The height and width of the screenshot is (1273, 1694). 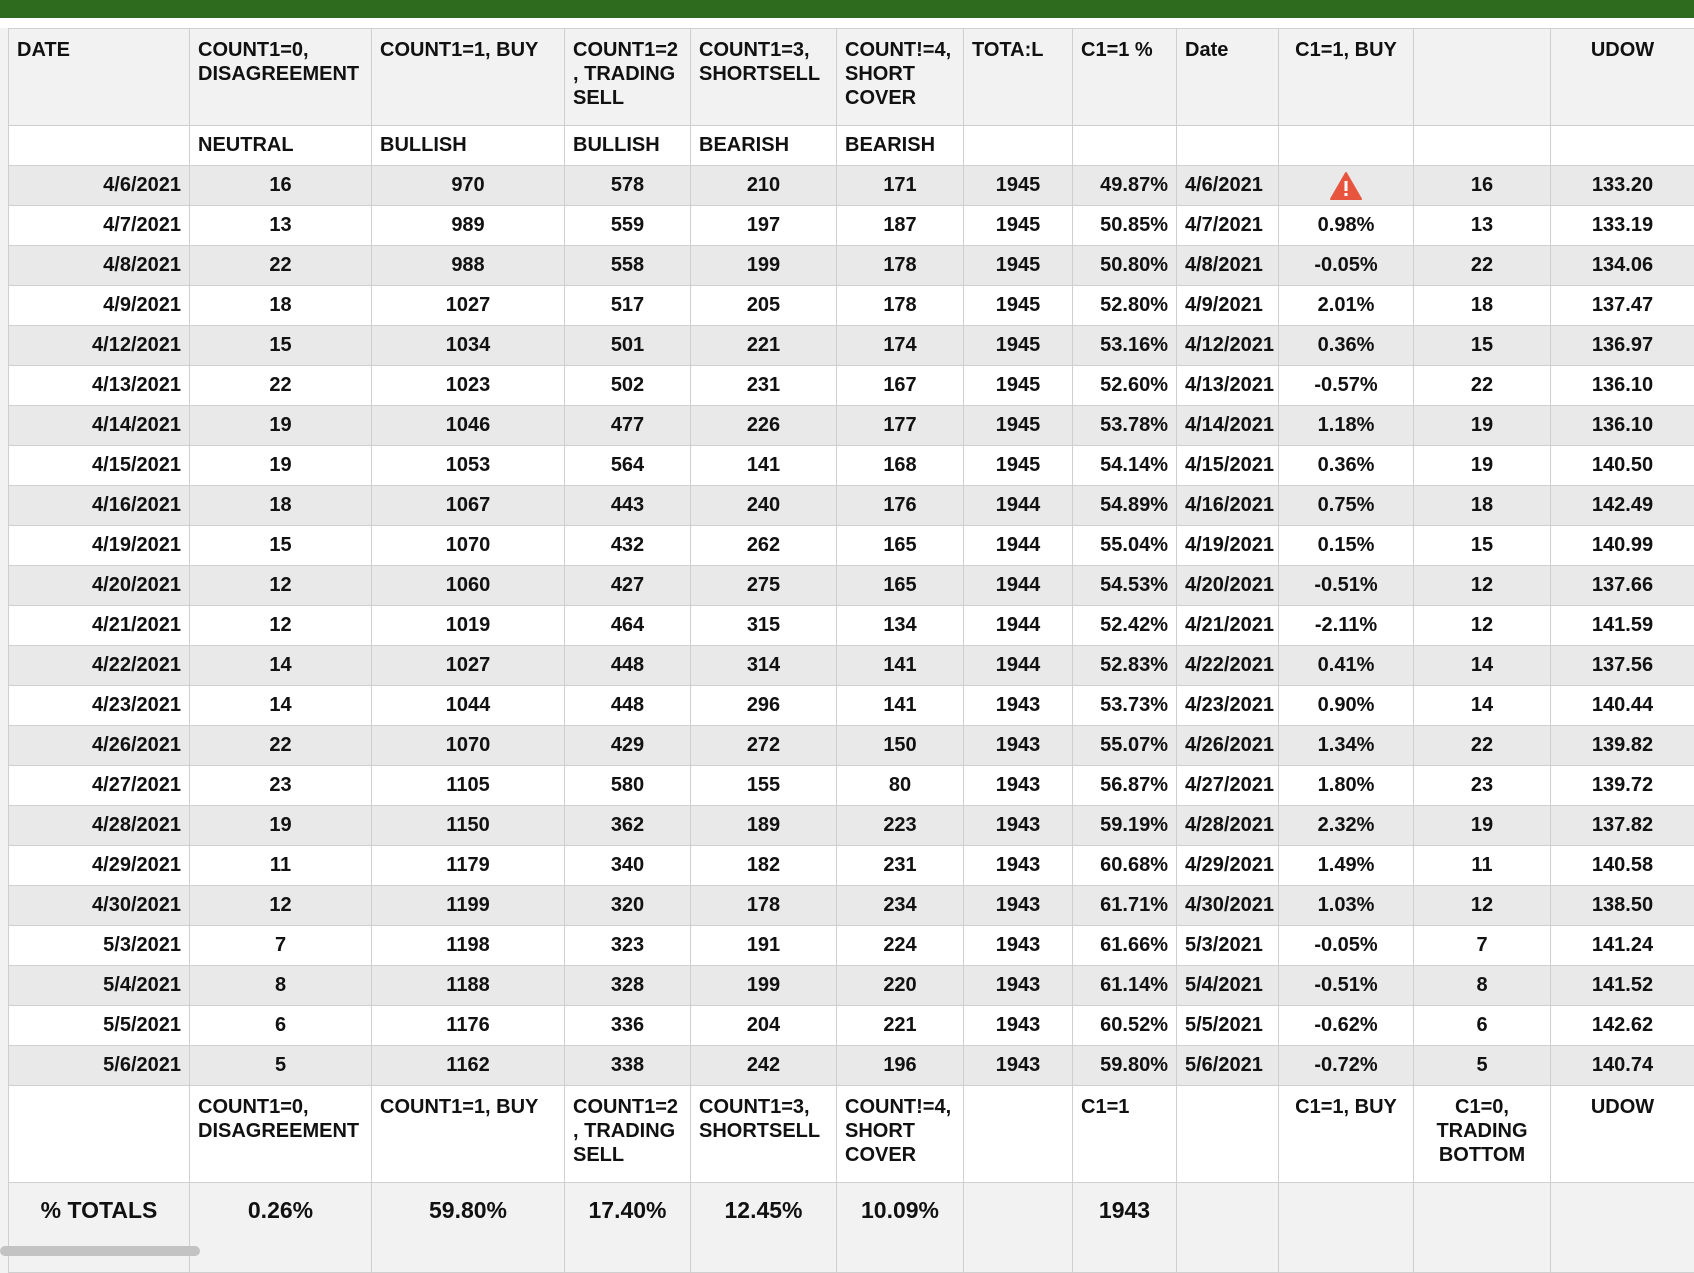 I want to click on column-header: C1=1, BUY, so click(x=1346, y=77).